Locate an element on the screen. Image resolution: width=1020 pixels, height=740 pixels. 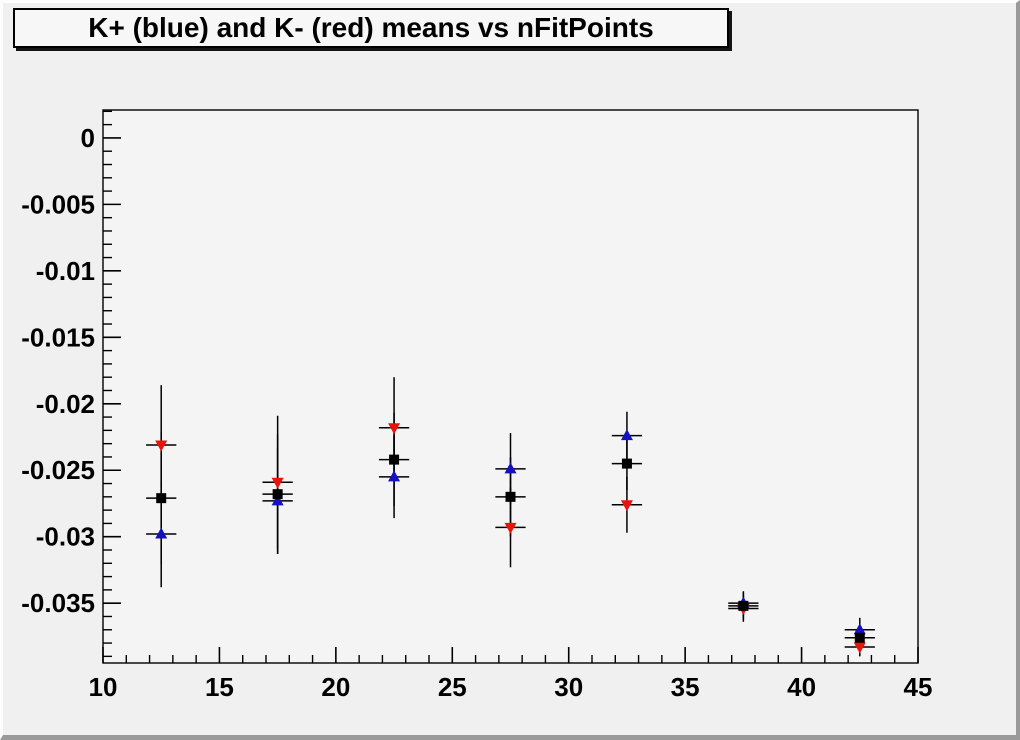
x-tick-label: 35 is located at coordinates (685, 687).